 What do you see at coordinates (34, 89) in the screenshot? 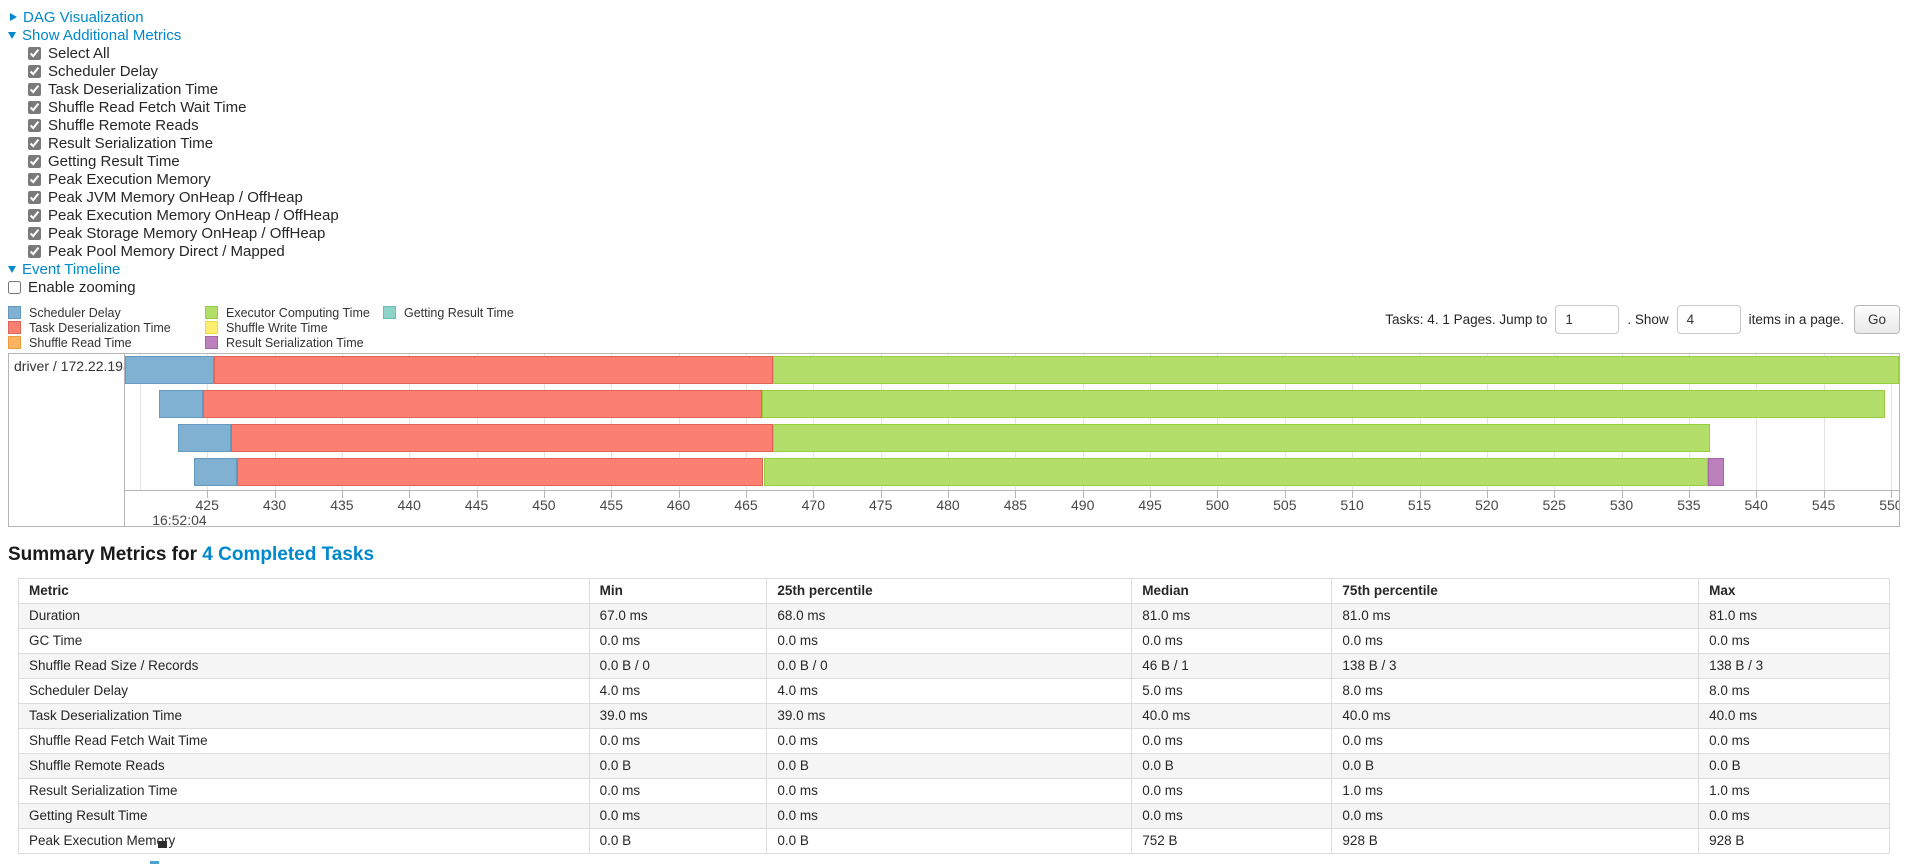
I see `checkbox-task-deserialization-time` at bounding box center [34, 89].